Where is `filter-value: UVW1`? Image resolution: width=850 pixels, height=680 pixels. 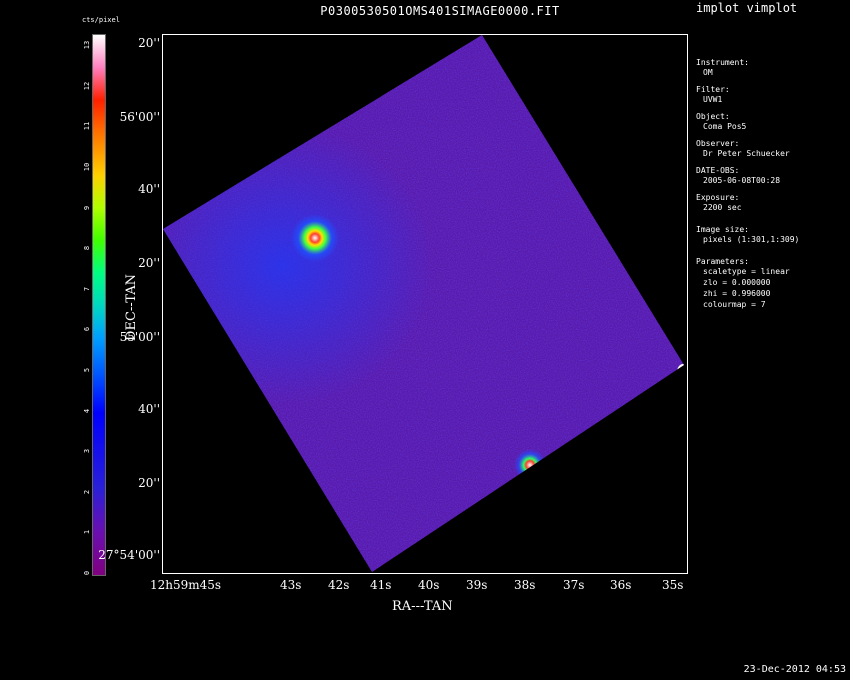
filter-value: UVW1 is located at coordinates (713, 99).